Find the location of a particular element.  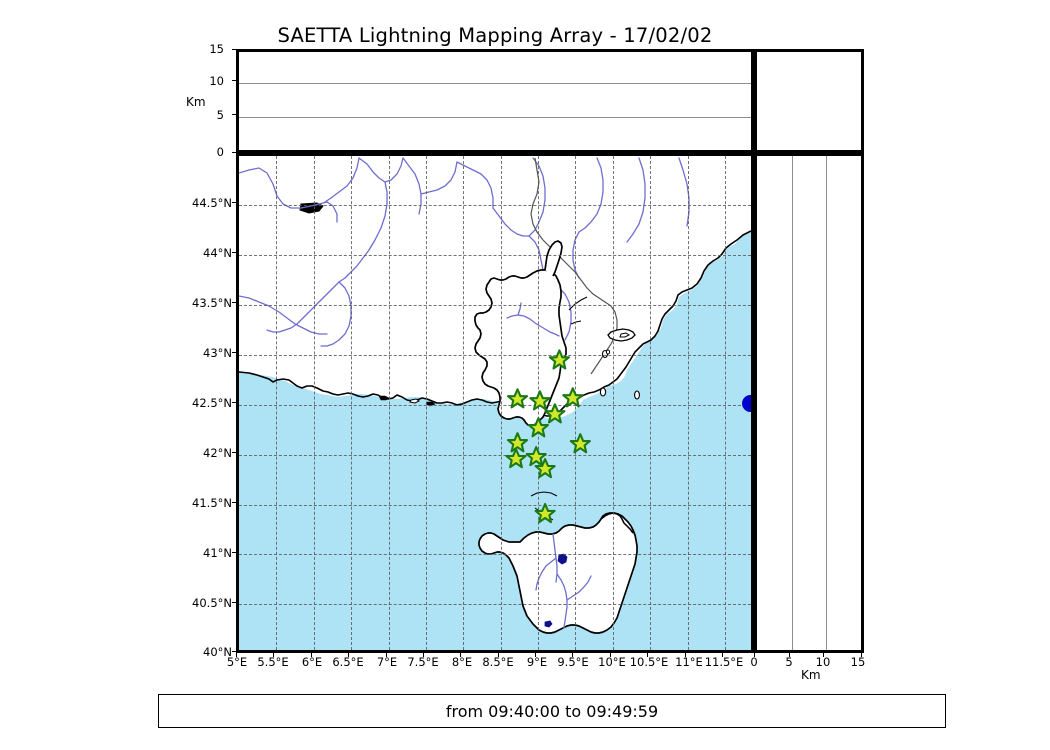

tick-lat-44.5: 44.5°N is located at coordinates (212, 203).